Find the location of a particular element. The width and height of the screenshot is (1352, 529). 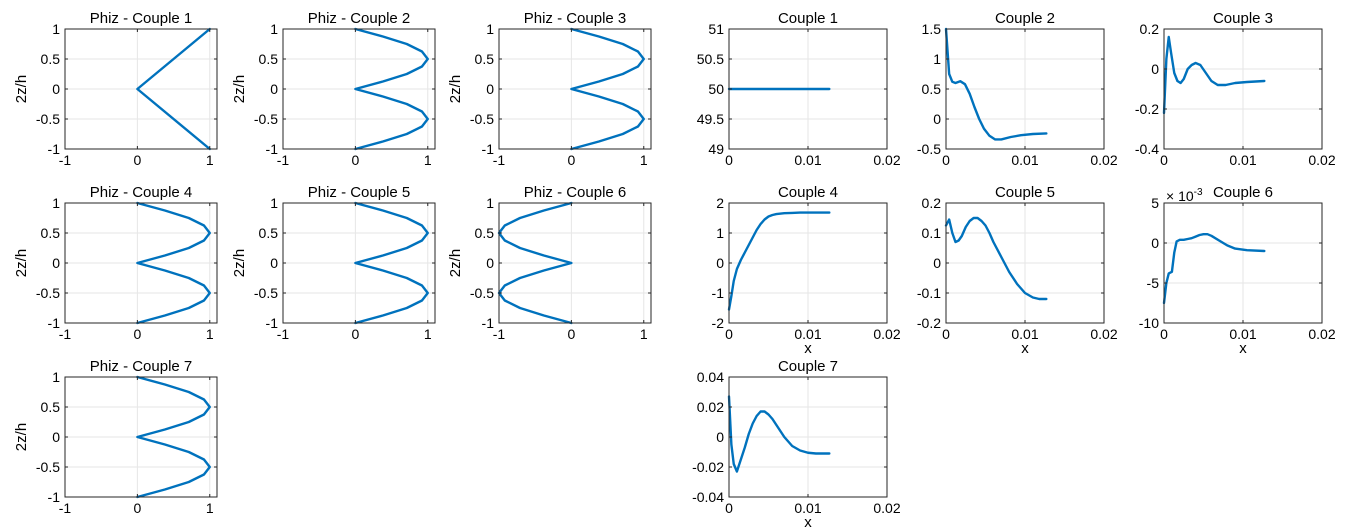

x-tick-label: -1 is located at coordinates (499, 160).